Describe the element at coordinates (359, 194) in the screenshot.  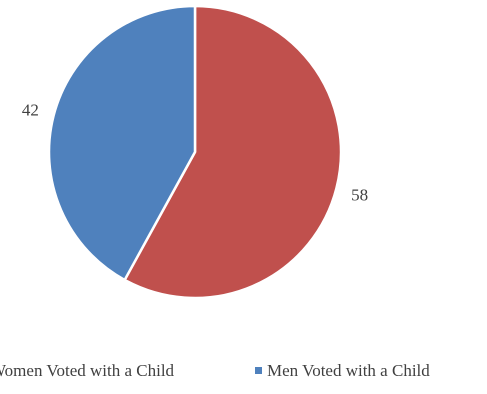
I see `data-label: 58` at that location.